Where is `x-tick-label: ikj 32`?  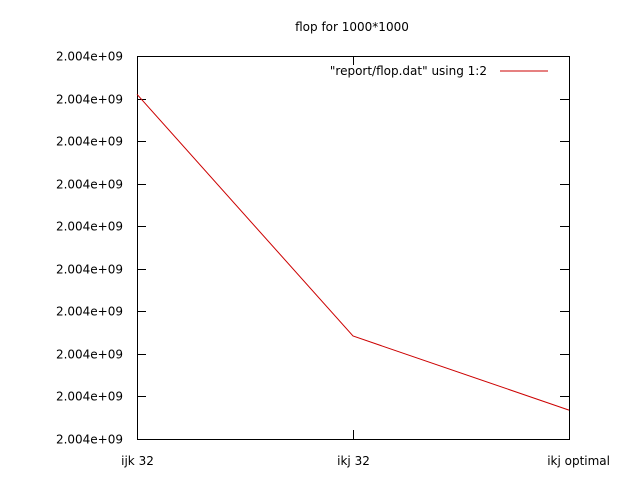
x-tick-label: ikj 32 is located at coordinates (353, 461).